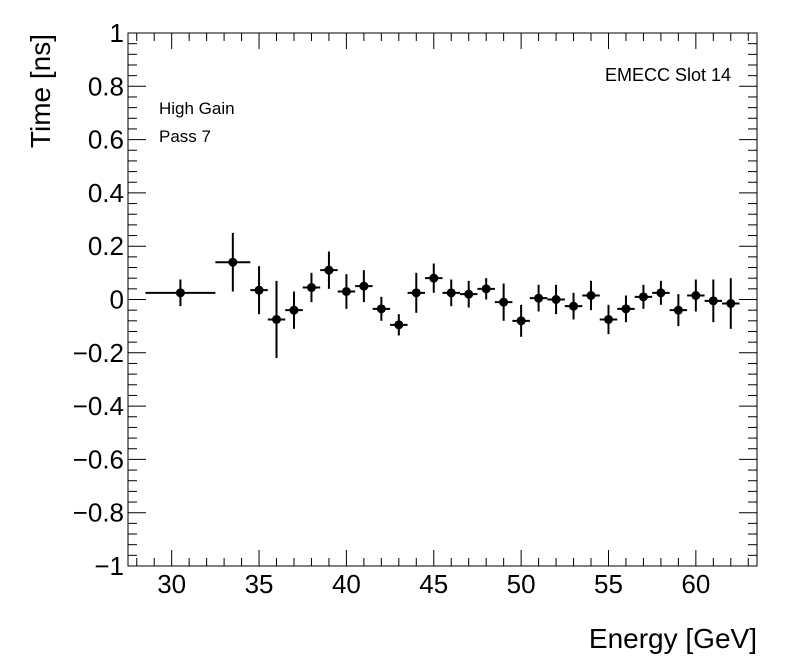  I want to click on x-tick-label: 60, so click(695, 584).